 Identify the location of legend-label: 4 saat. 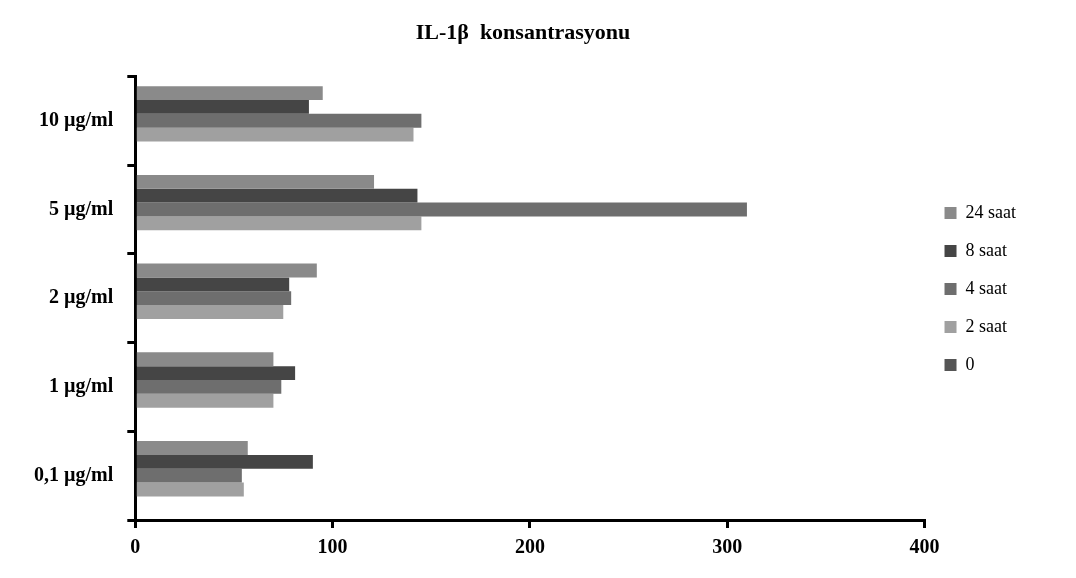
(986, 287).